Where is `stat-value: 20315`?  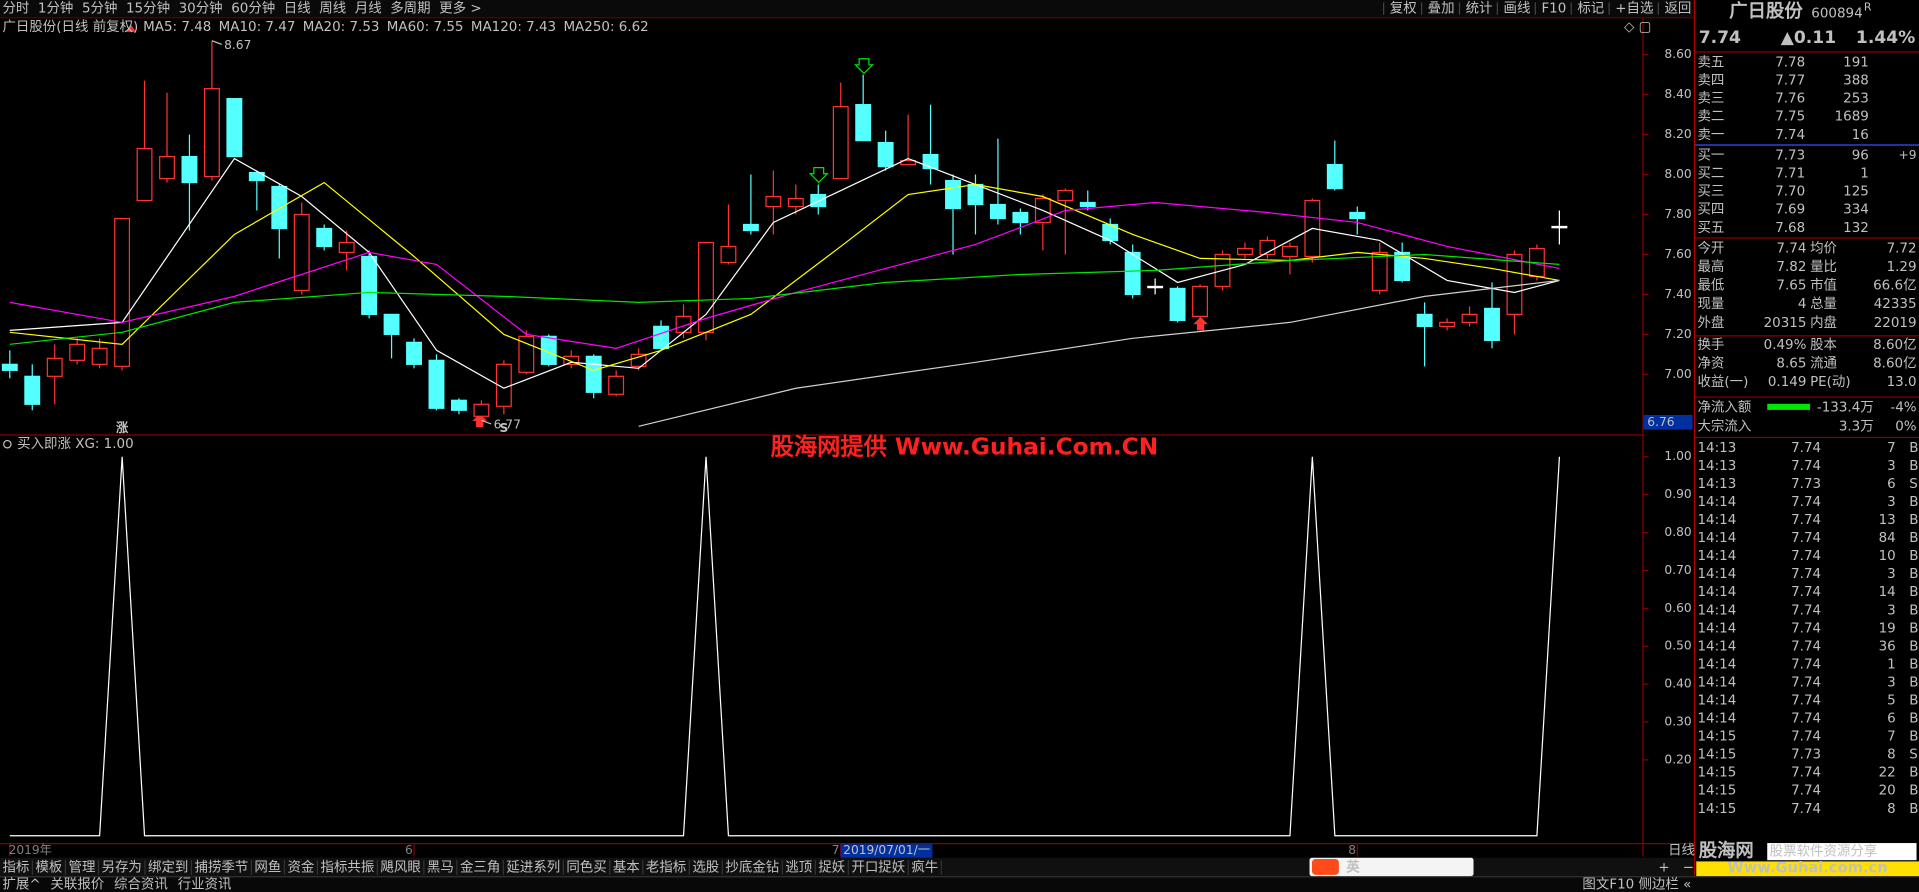 stat-value: 20315 is located at coordinates (1785, 323).